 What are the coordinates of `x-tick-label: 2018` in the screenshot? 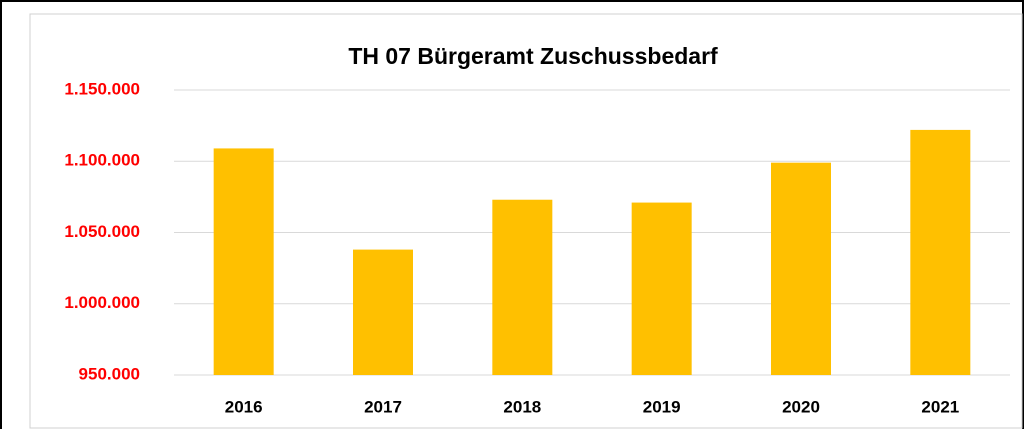 It's located at (522, 406).